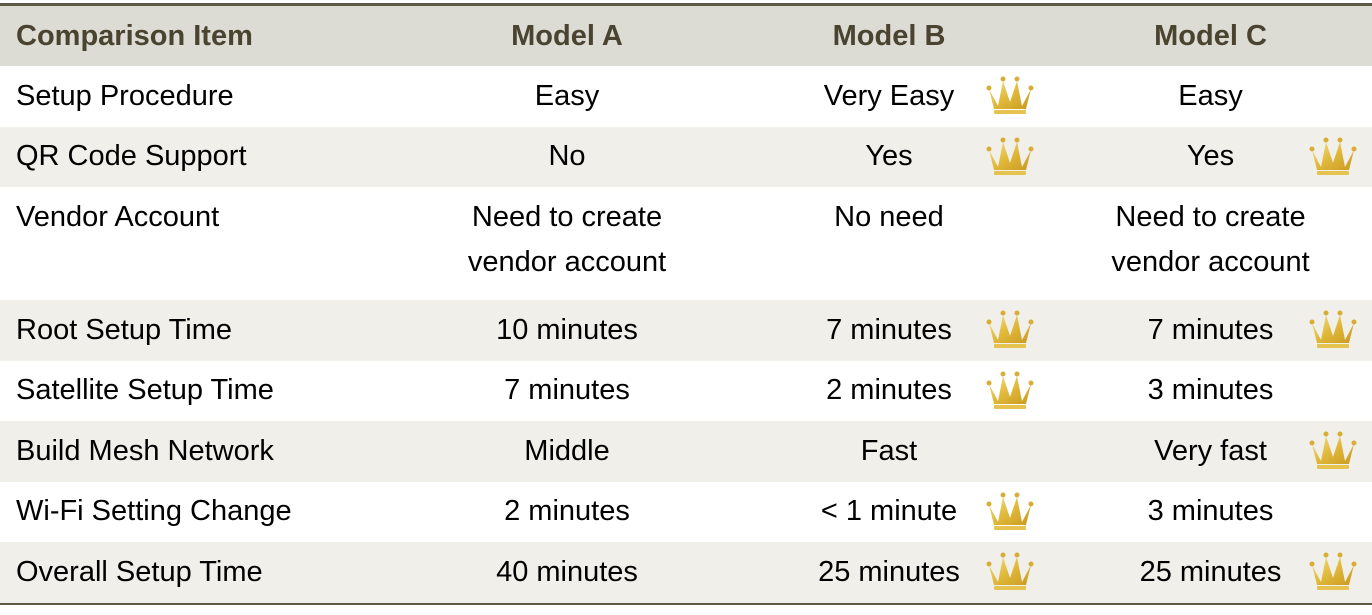 The image size is (1372, 615). I want to click on header-row: Comparison Item Model A Model B Model C, so click(686, 35).